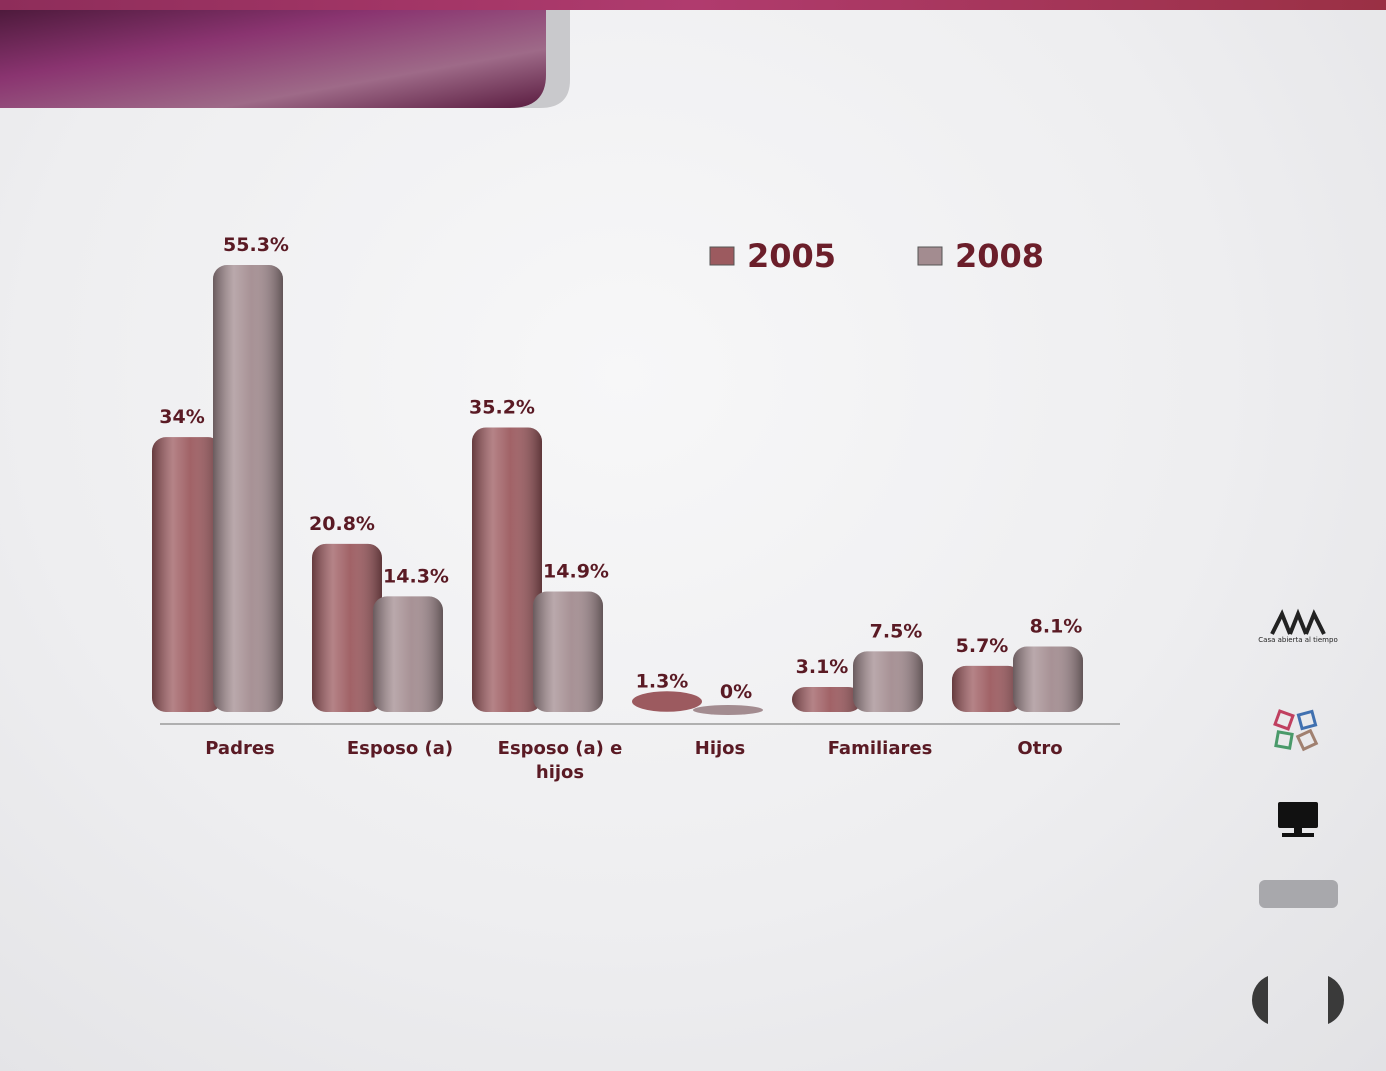 Image resolution: width=1386 pixels, height=1071 pixels. What do you see at coordinates (791, 256) in the screenshot?
I see `legend-label: 2005` at bounding box center [791, 256].